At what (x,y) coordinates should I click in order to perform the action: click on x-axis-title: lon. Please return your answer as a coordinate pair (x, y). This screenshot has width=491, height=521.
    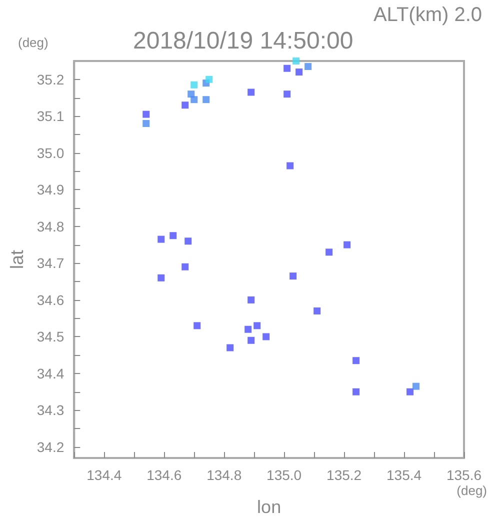
    Looking at the image, I should click on (269, 507).